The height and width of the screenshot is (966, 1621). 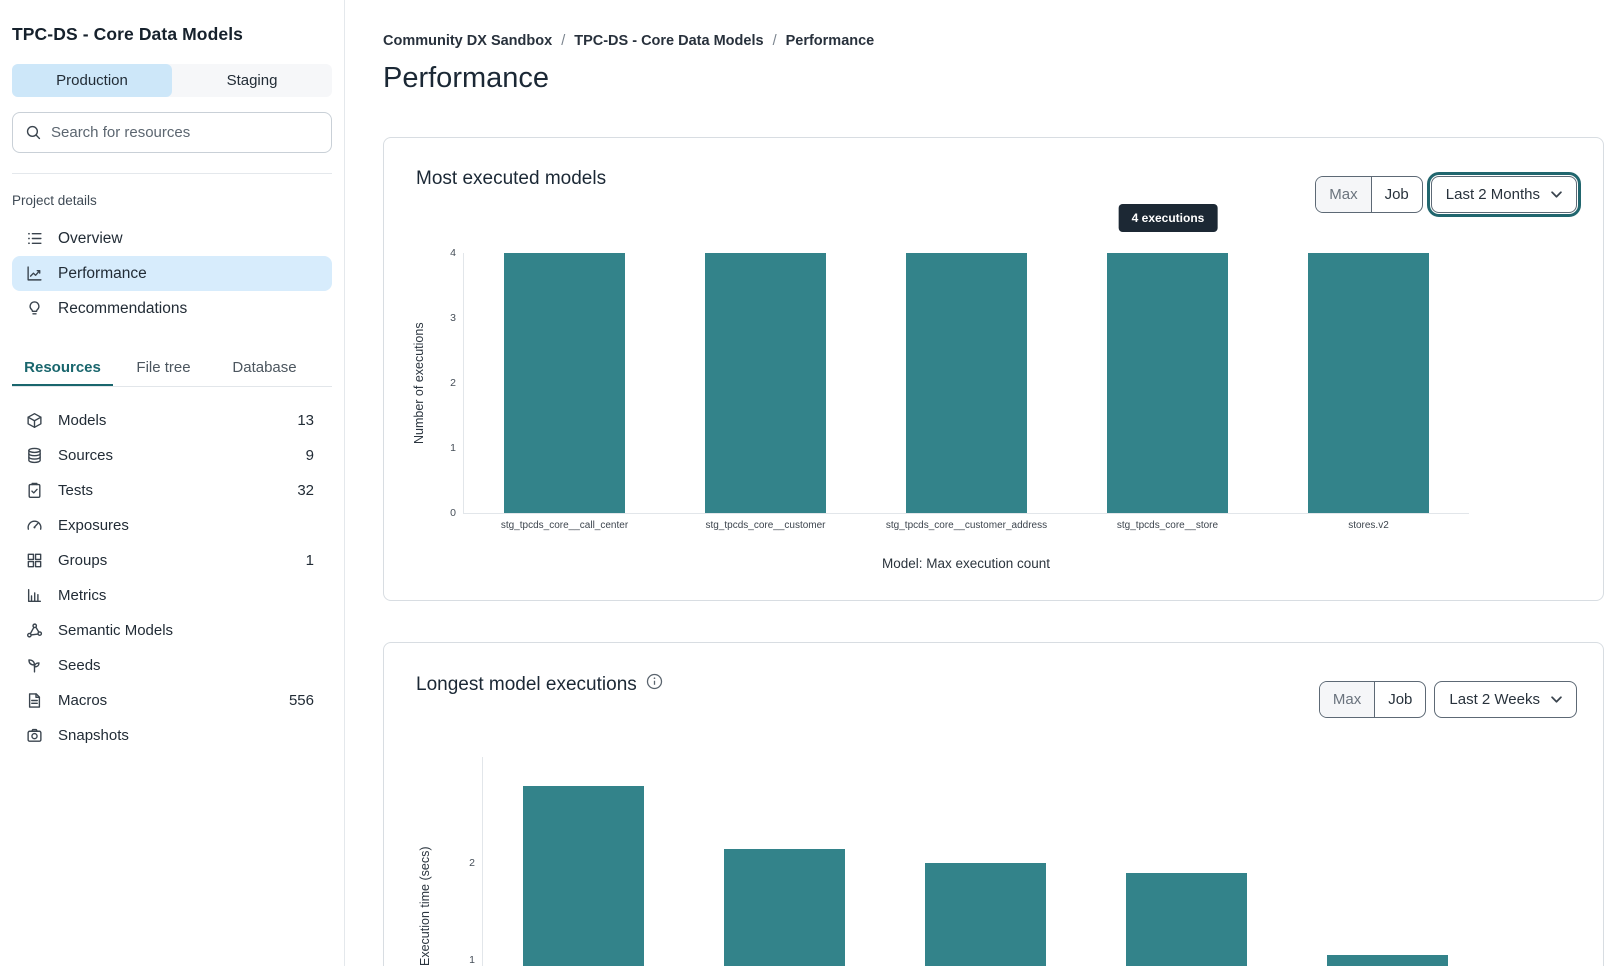 I want to click on resource-label: Snapshots, so click(x=93, y=735).